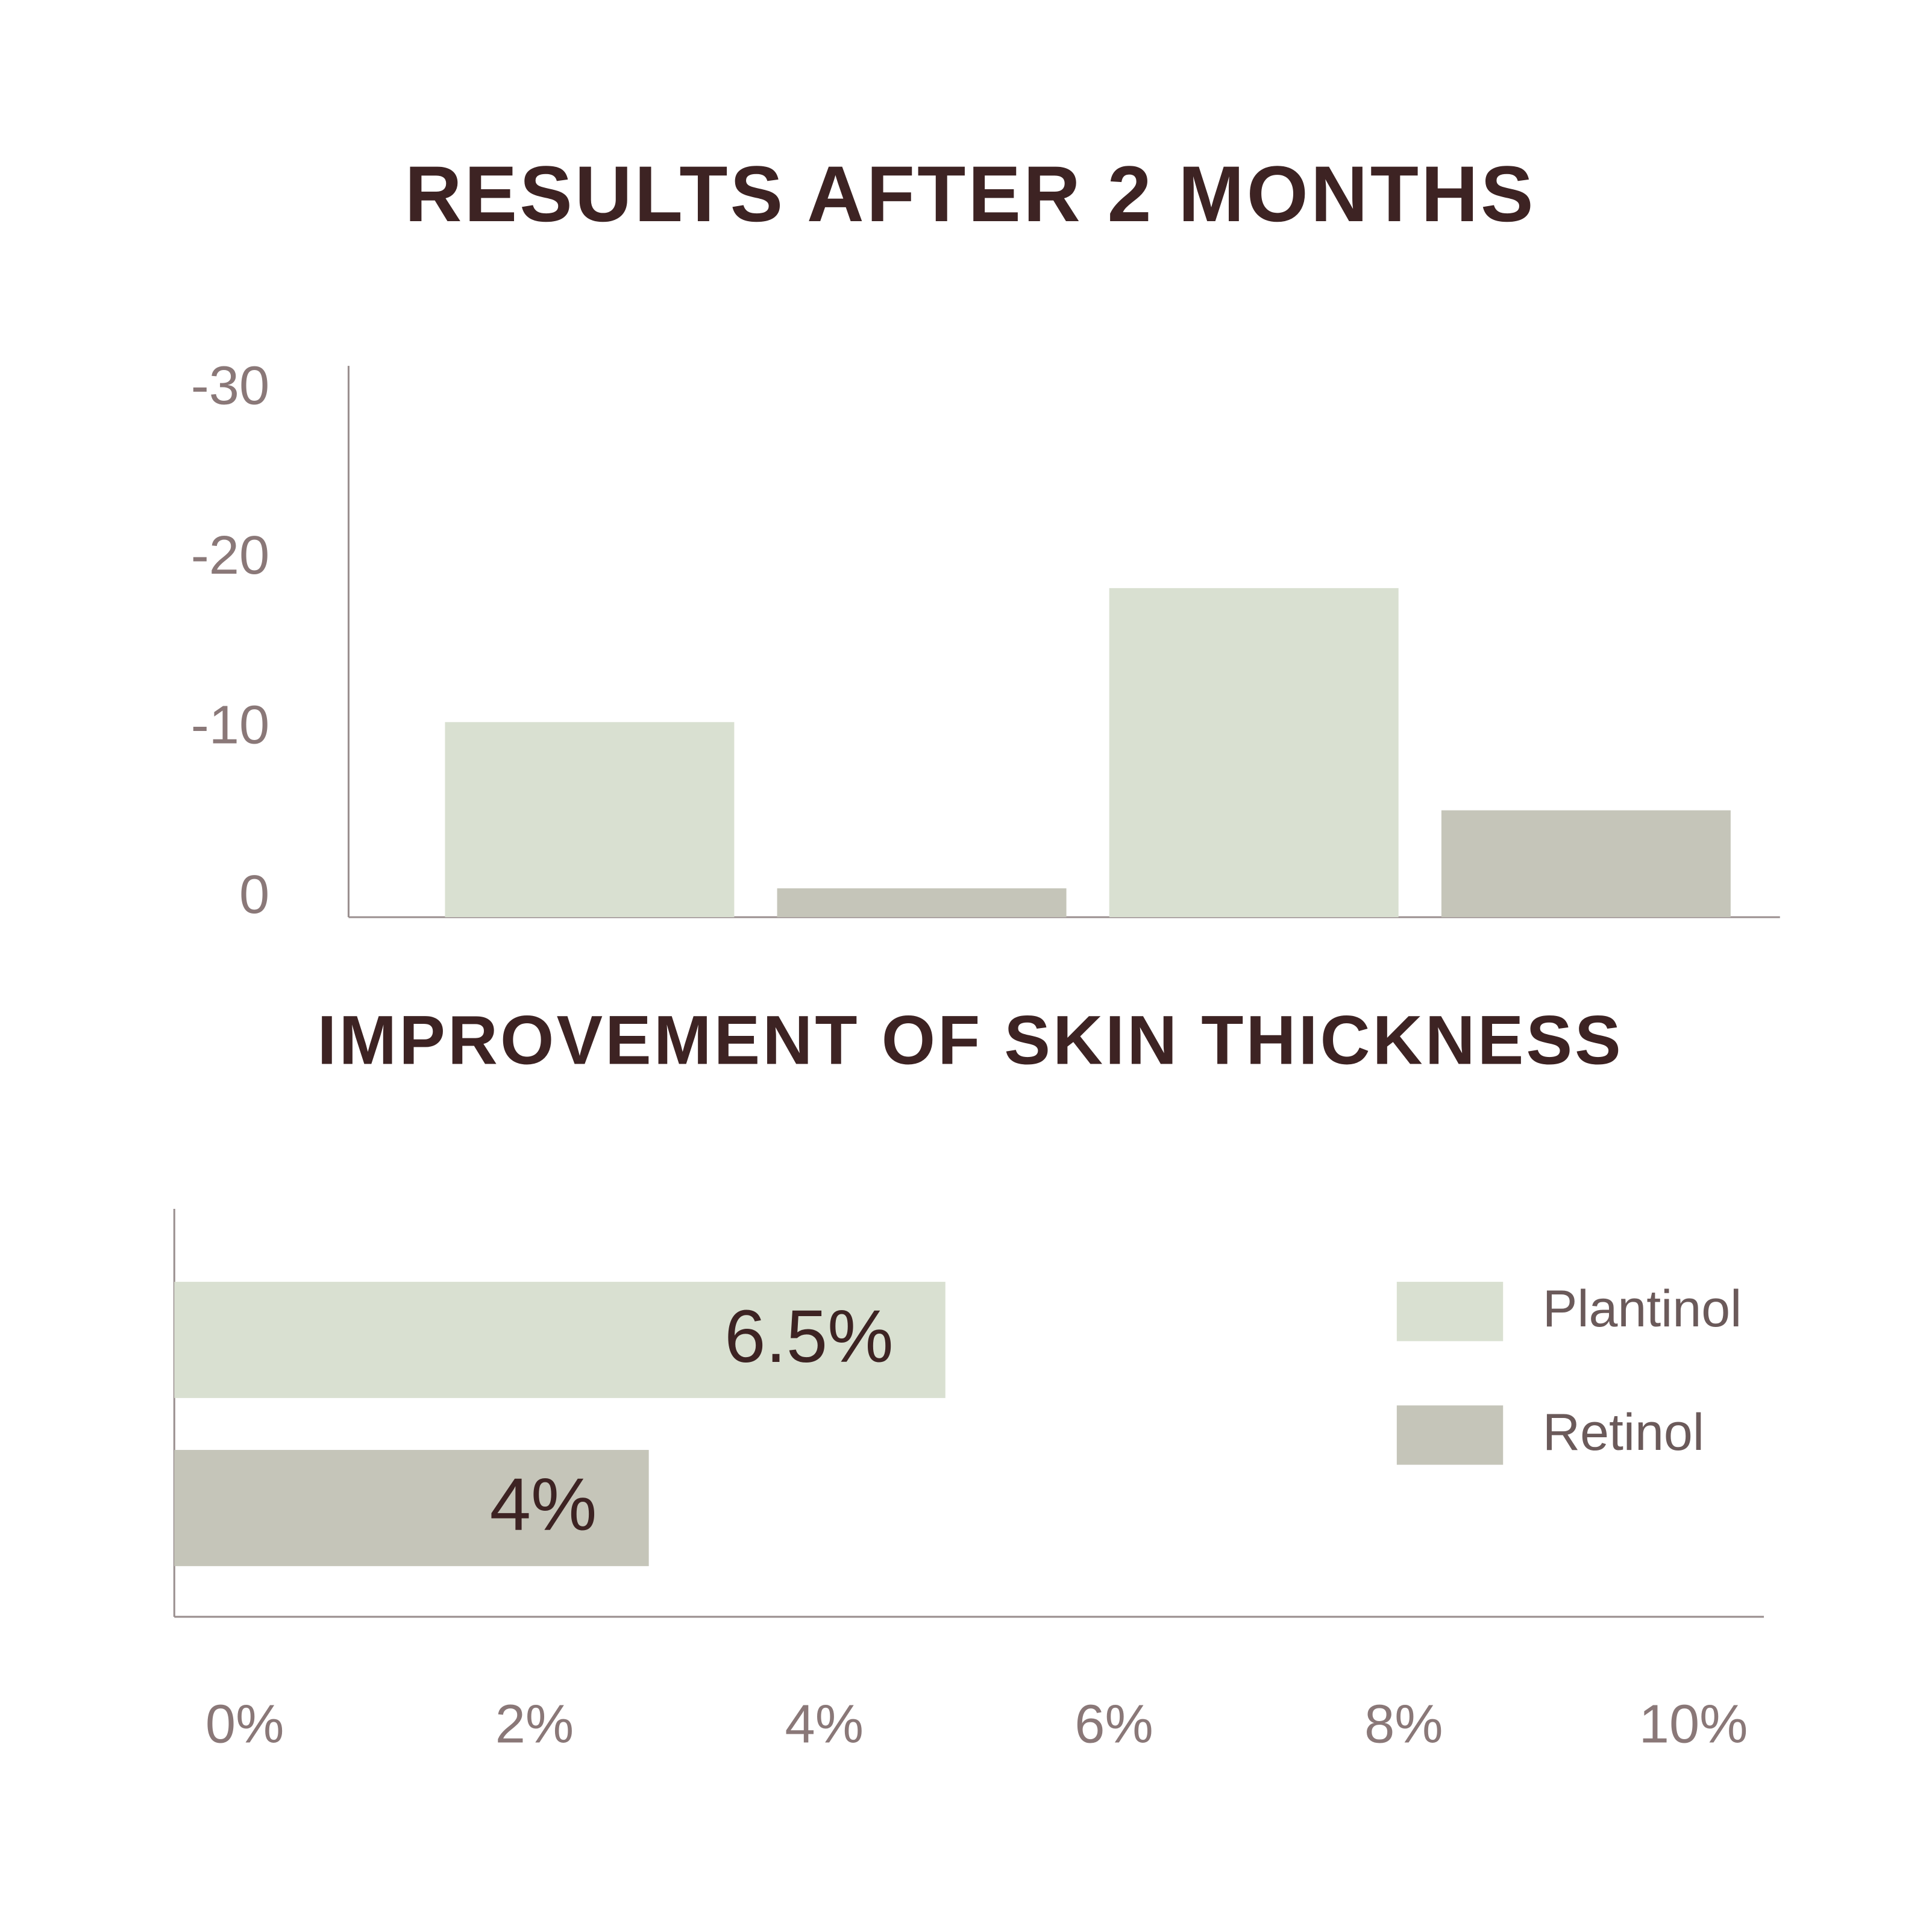 This screenshot has height=1932, width=1932. What do you see at coordinates (1693, 1723) in the screenshot?
I see `x-tick-label: 10%` at bounding box center [1693, 1723].